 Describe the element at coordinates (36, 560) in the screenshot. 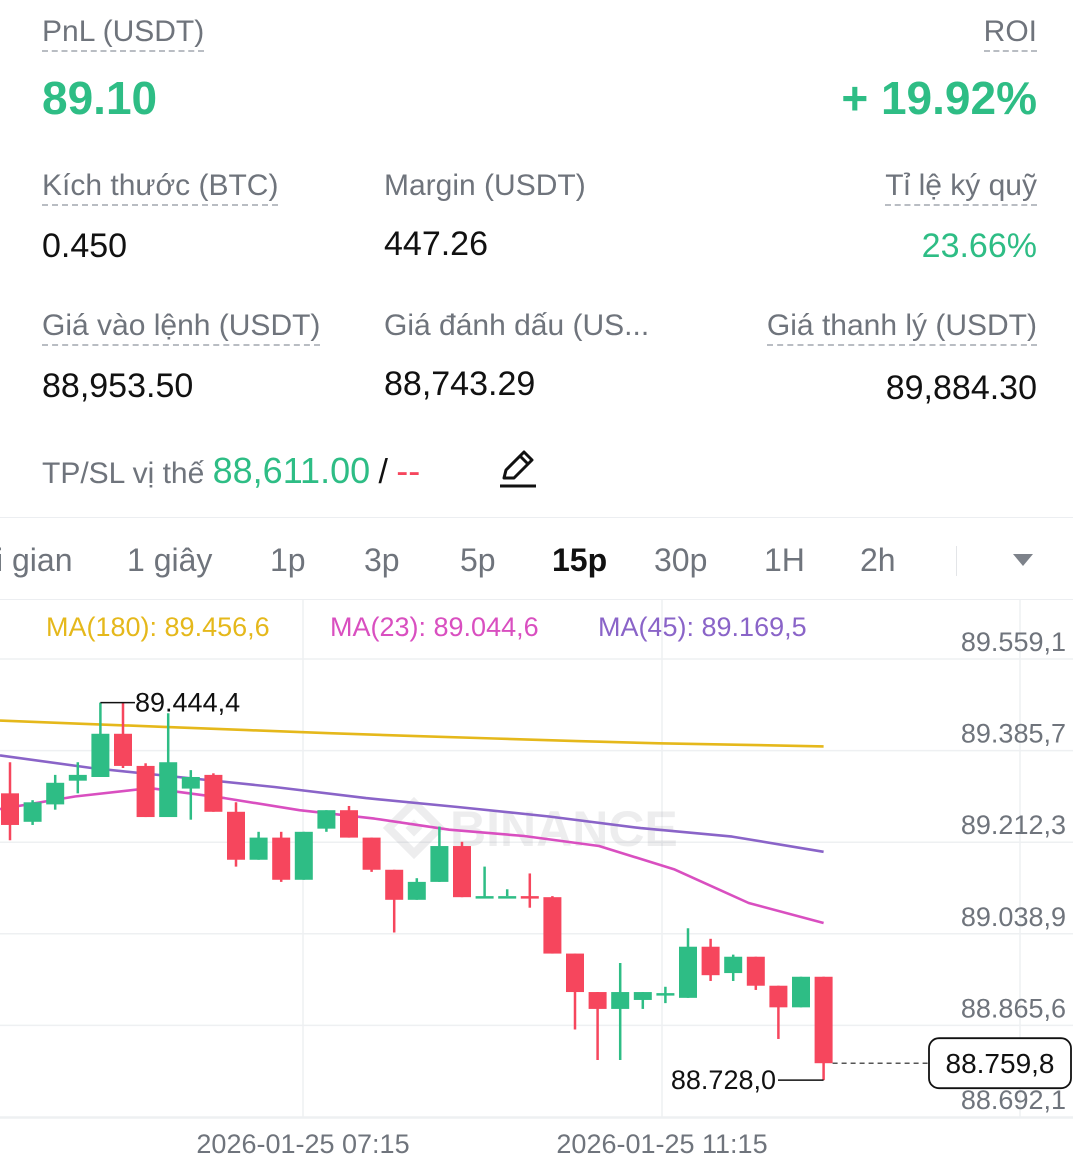

I see `tab-time: i gian` at that location.